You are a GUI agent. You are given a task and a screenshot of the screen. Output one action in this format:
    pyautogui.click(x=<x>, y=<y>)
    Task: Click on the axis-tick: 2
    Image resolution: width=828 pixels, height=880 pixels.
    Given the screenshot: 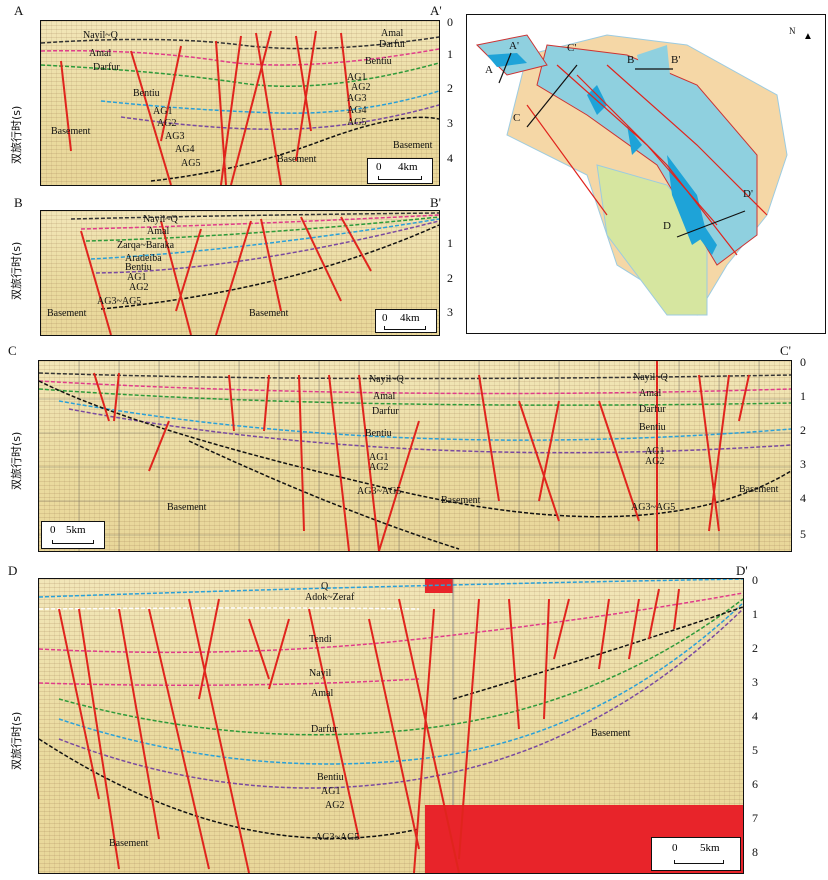 What is the action you would take?
    pyautogui.click(x=755, y=648)
    